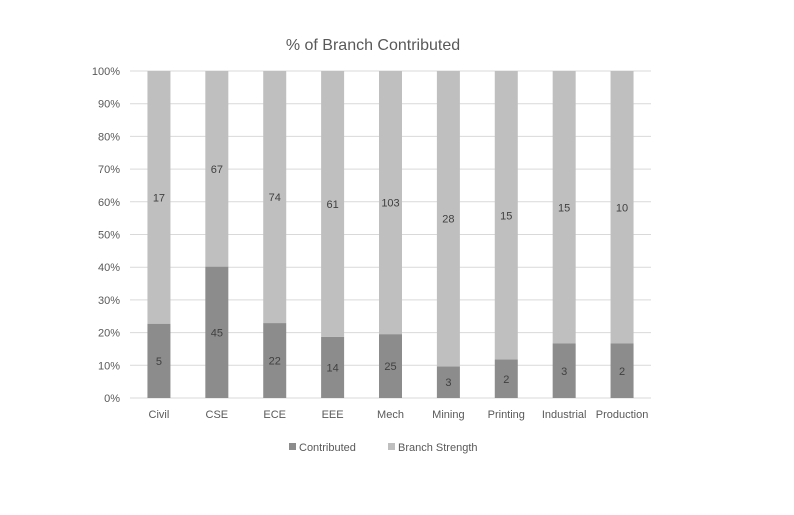 This screenshot has width=794, height=515. Describe the element at coordinates (383, 448) in the screenshot. I see `legend: Contributed Branch Strength` at that location.